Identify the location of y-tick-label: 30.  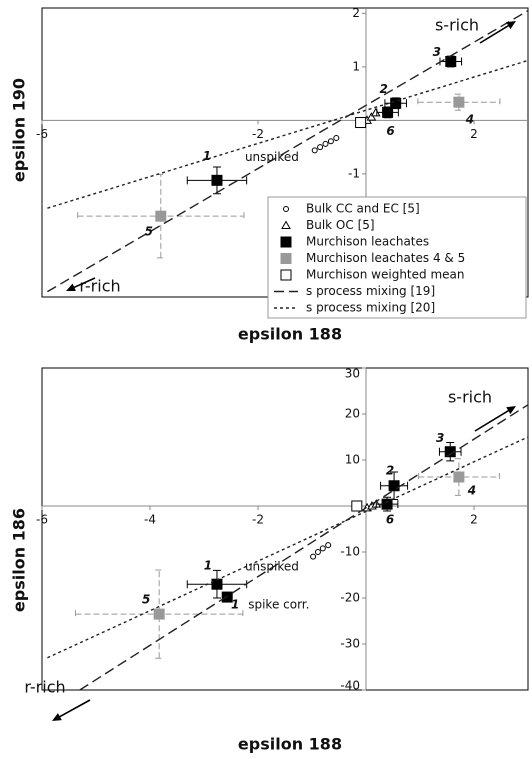
(352, 374).